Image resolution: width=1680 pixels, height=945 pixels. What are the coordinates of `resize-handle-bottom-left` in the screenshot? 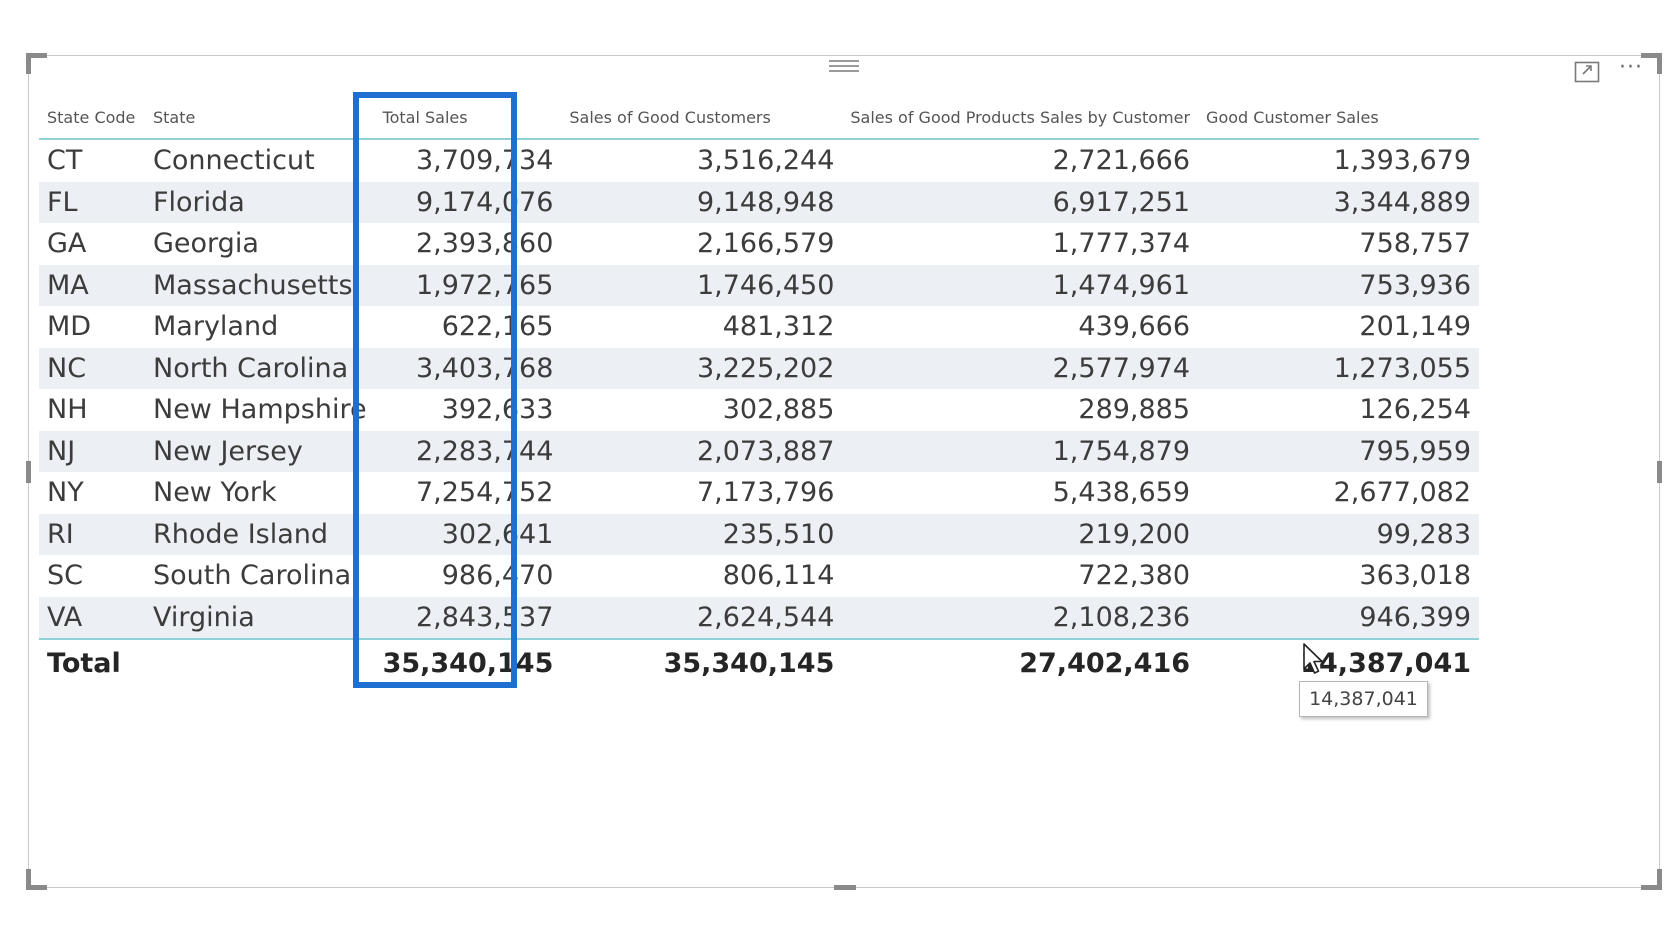 It's located at (36, 879).